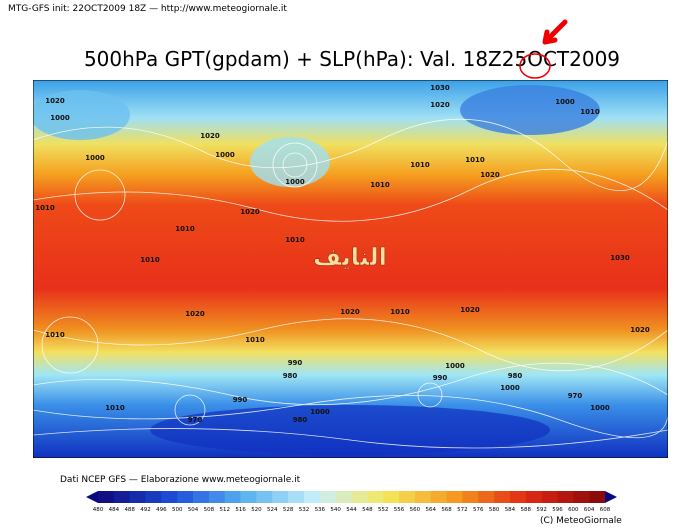 This screenshot has width=700, height=531. I want to click on colorbar-label: 556, so click(399, 510).